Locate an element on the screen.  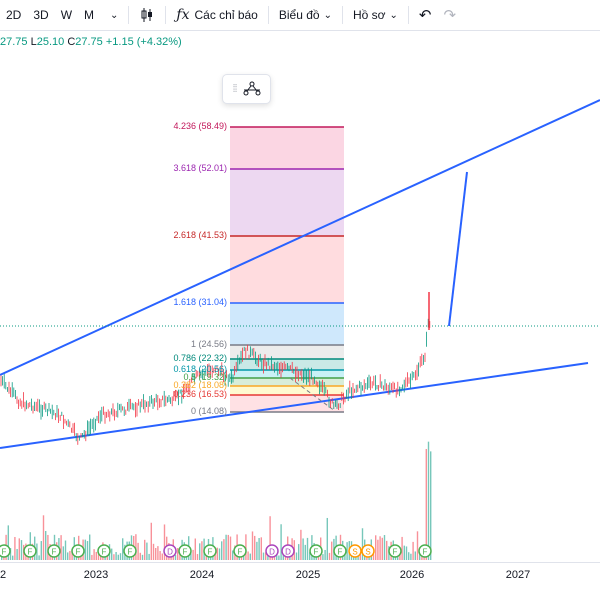
chart-menu-button: Biểu đồ ⌄ is located at coordinates (305, 15).